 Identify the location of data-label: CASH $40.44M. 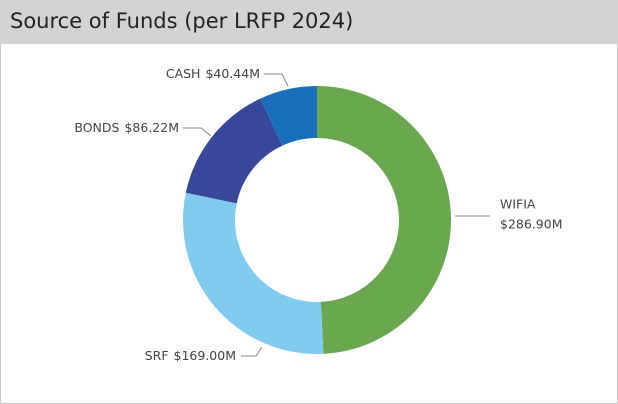
(213, 73).